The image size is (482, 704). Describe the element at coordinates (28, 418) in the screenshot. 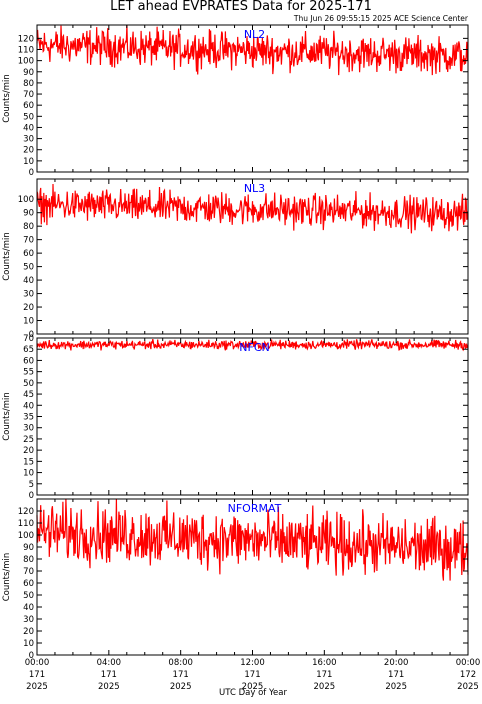

I see `y-tick-label: 35` at that location.